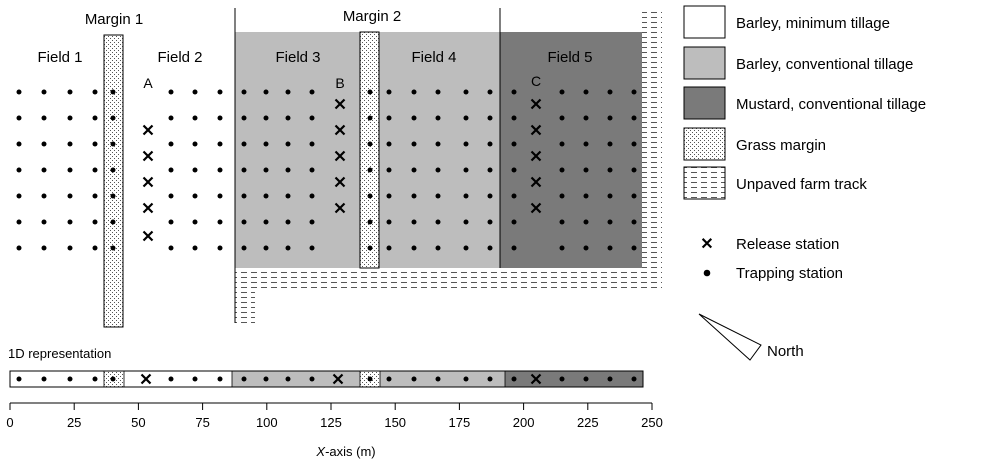 This screenshot has width=988, height=467. Describe the element at coordinates (831, 104) in the screenshot. I see `legend-label-mustard: Mustard, conventional tillage` at that location.